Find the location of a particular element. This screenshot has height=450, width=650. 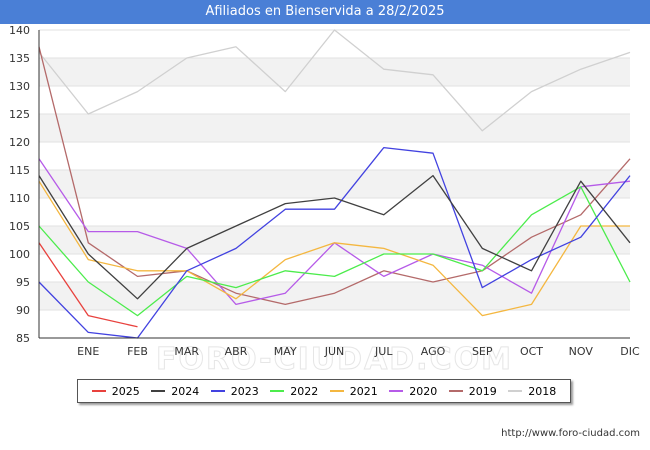

series-line-2025 is located at coordinates (88, 285).